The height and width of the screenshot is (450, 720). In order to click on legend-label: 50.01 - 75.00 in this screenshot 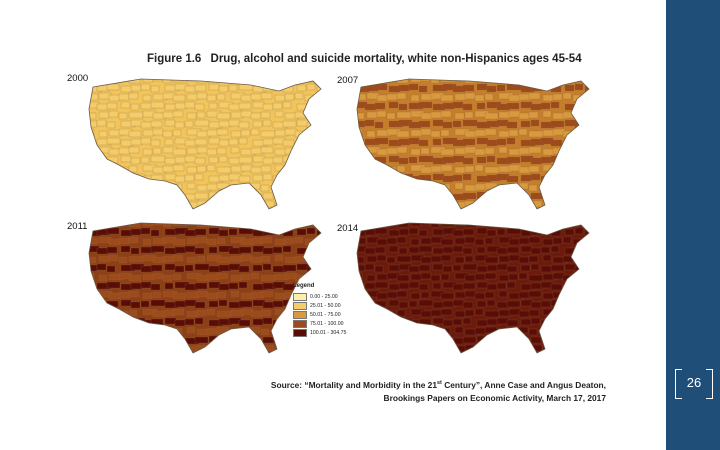, I will do `click(325, 314)`.